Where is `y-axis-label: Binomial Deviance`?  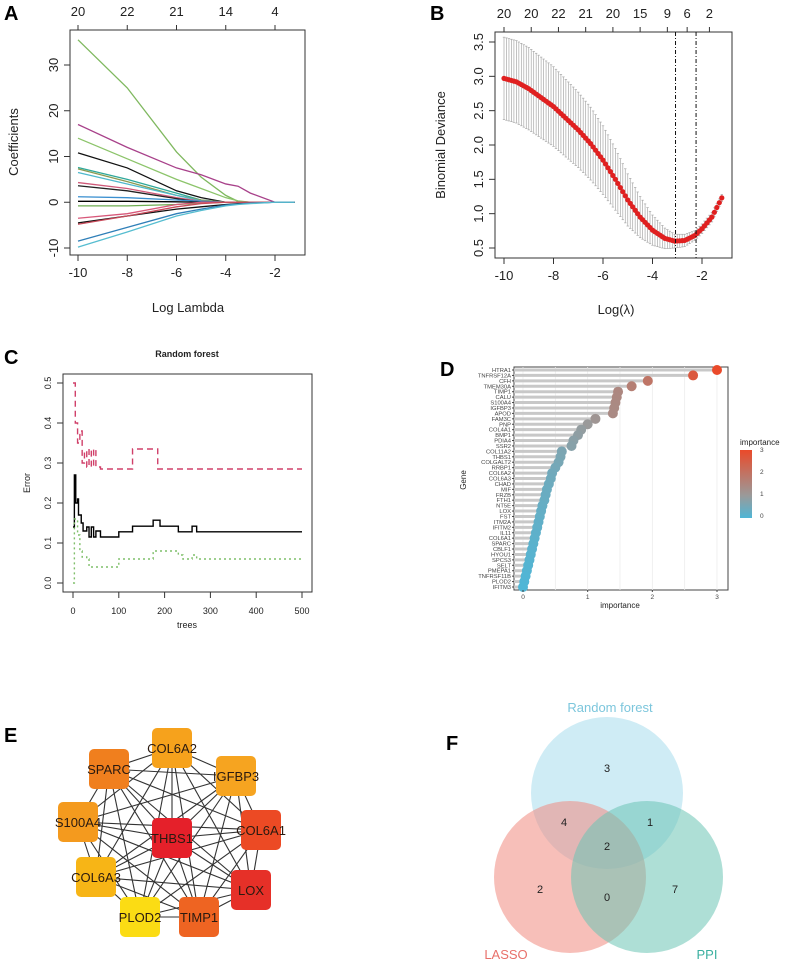
y-axis-label: Binomial Deviance is located at coordinates (440, 145).